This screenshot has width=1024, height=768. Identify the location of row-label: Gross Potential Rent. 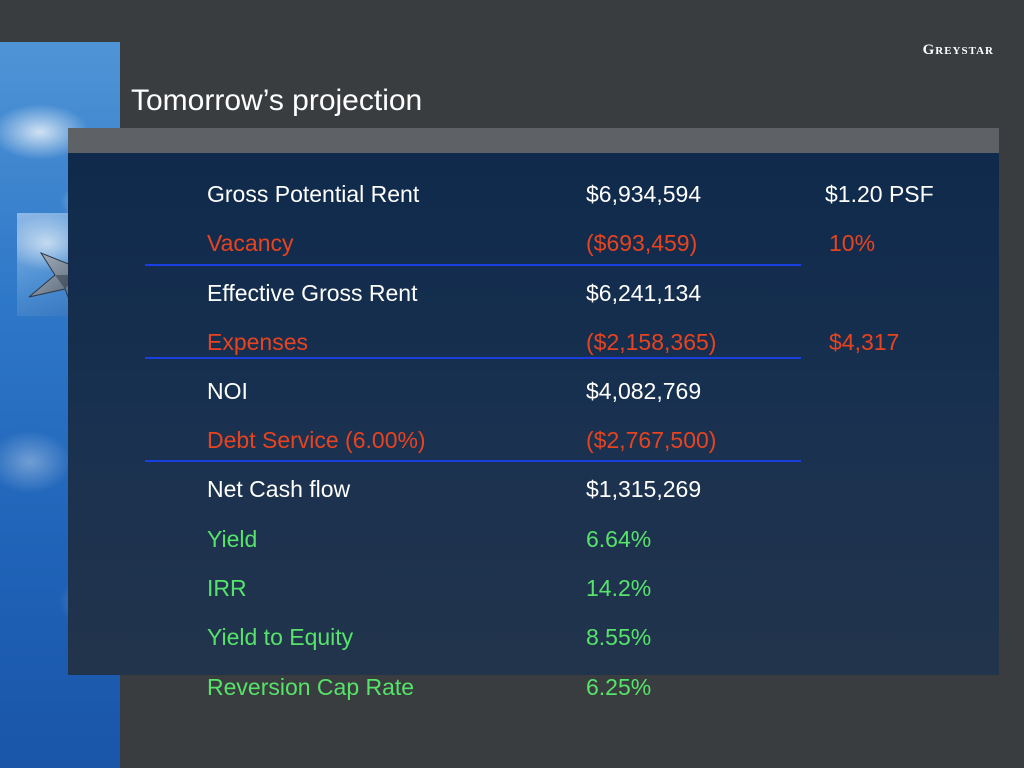
(313, 194).